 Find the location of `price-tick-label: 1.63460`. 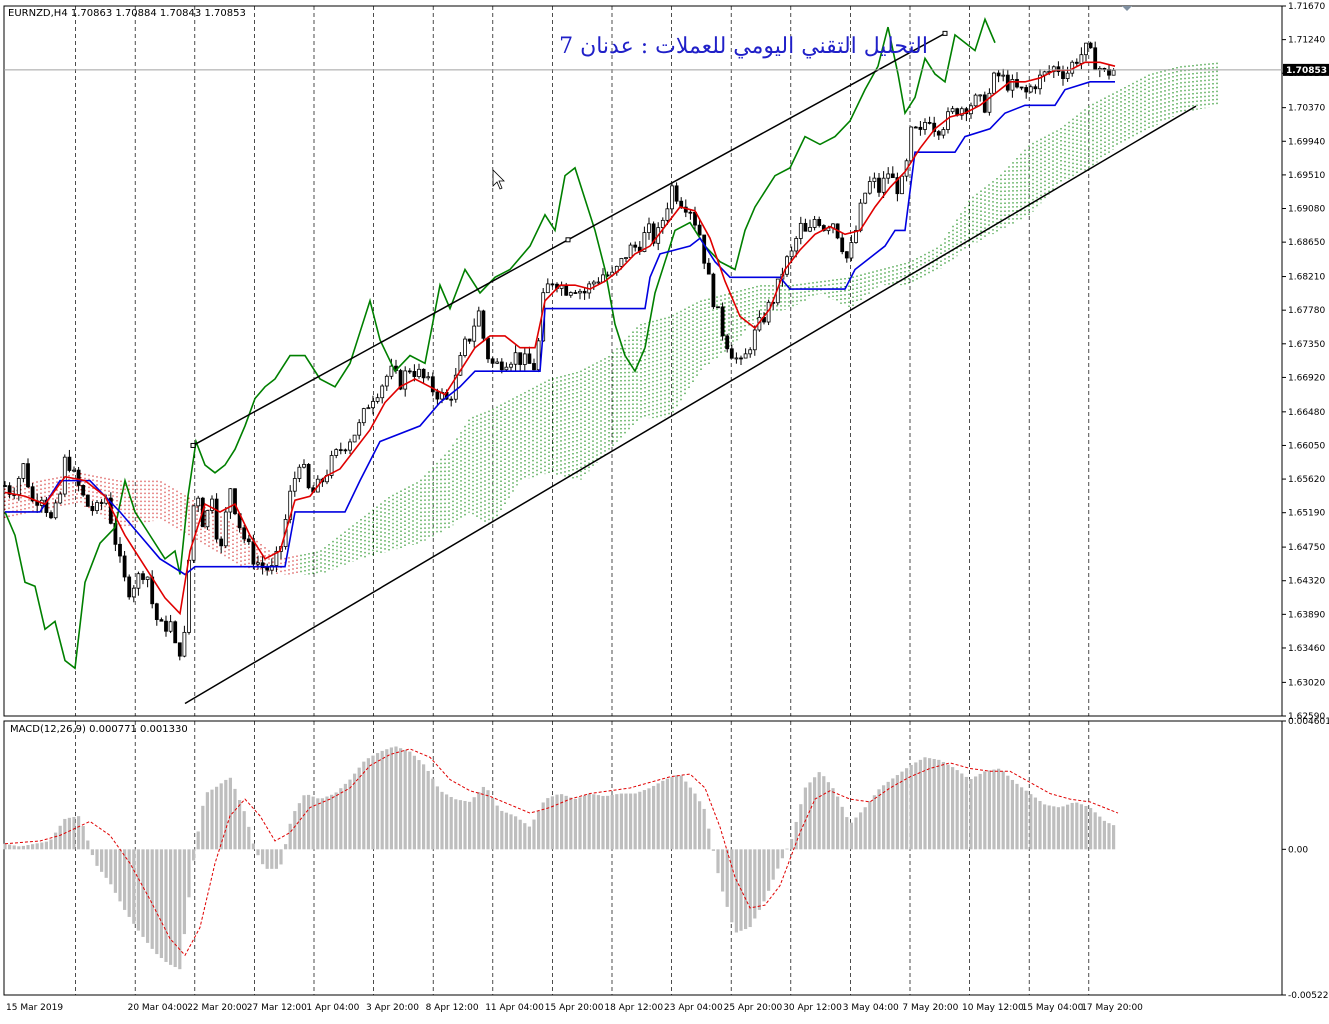

price-tick-label: 1.63460 is located at coordinates (1306, 649).